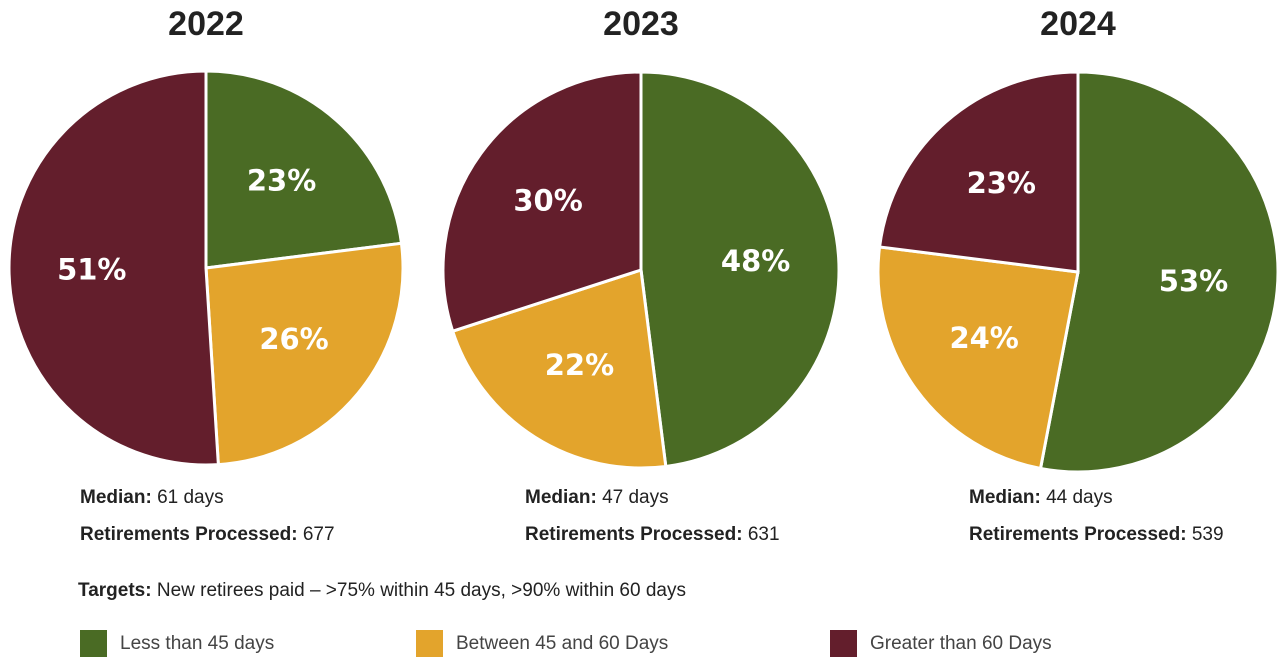 This screenshot has height=658, width=1283. Describe the element at coordinates (1079, 497) in the screenshot. I see `median-value: 44 days` at that location.